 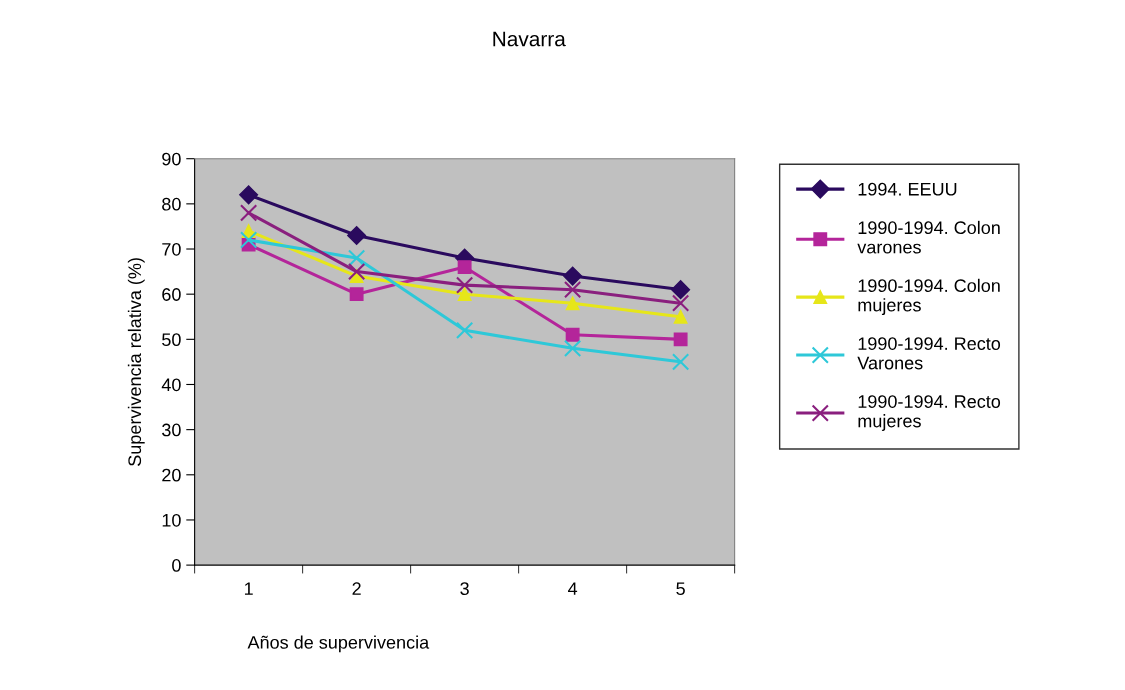 I want to click on x-tick-label: 1, so click(x=248, y=588).